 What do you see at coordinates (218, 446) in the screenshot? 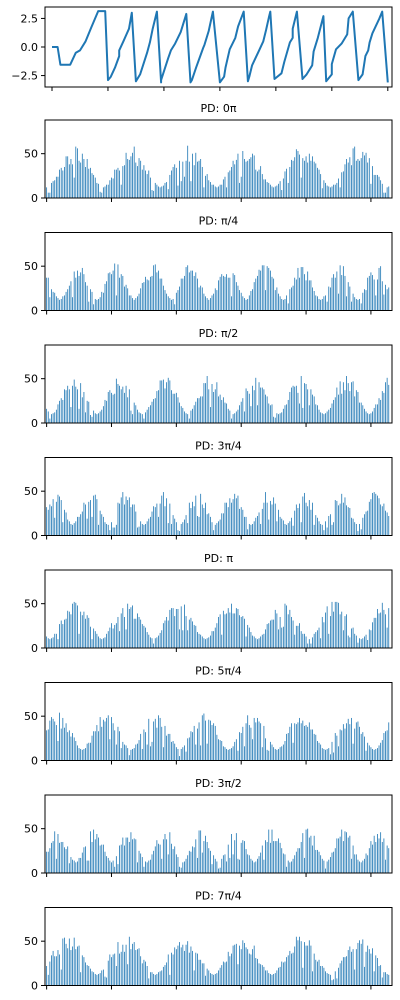
I see `panel-title: PD: 3π/4` at bounding box center [218, 446].